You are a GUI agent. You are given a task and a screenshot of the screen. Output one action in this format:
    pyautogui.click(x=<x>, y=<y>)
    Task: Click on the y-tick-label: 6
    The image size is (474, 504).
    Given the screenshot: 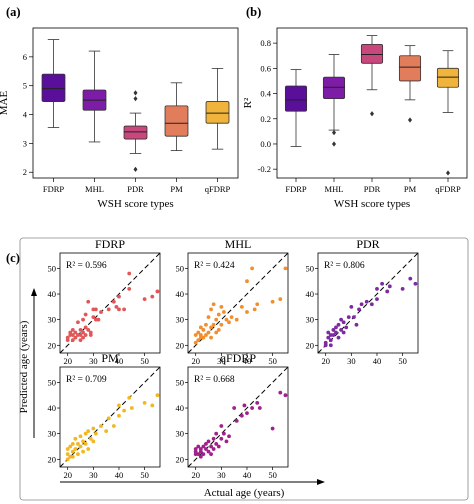 What is the action you would take?
    pyautogui.click(x=25, y=57)
    